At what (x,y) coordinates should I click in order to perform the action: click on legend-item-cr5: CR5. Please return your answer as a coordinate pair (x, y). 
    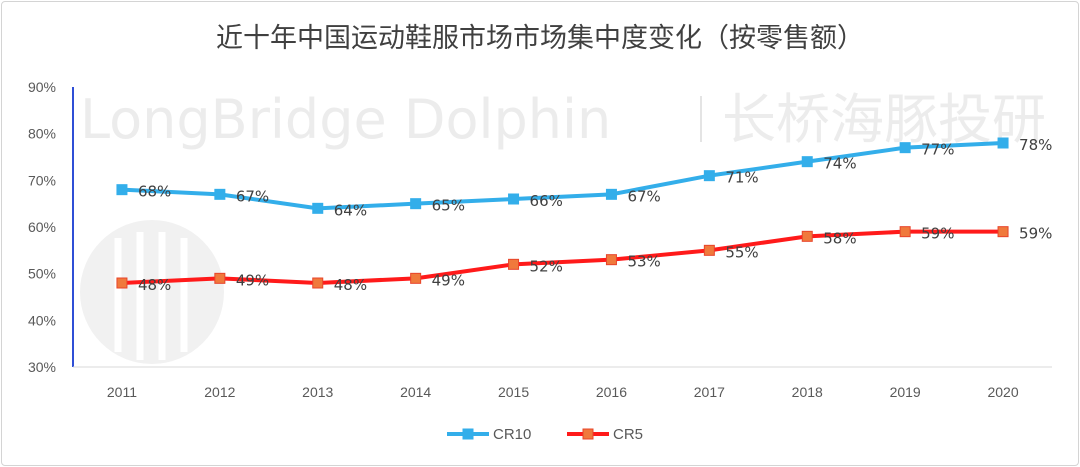
    Looking at the image, I should click on (605, 434).